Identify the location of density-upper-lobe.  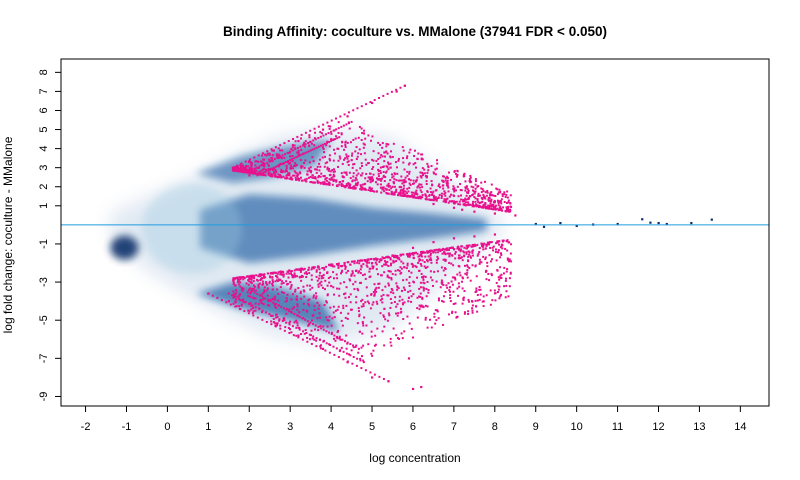
(264, 161).